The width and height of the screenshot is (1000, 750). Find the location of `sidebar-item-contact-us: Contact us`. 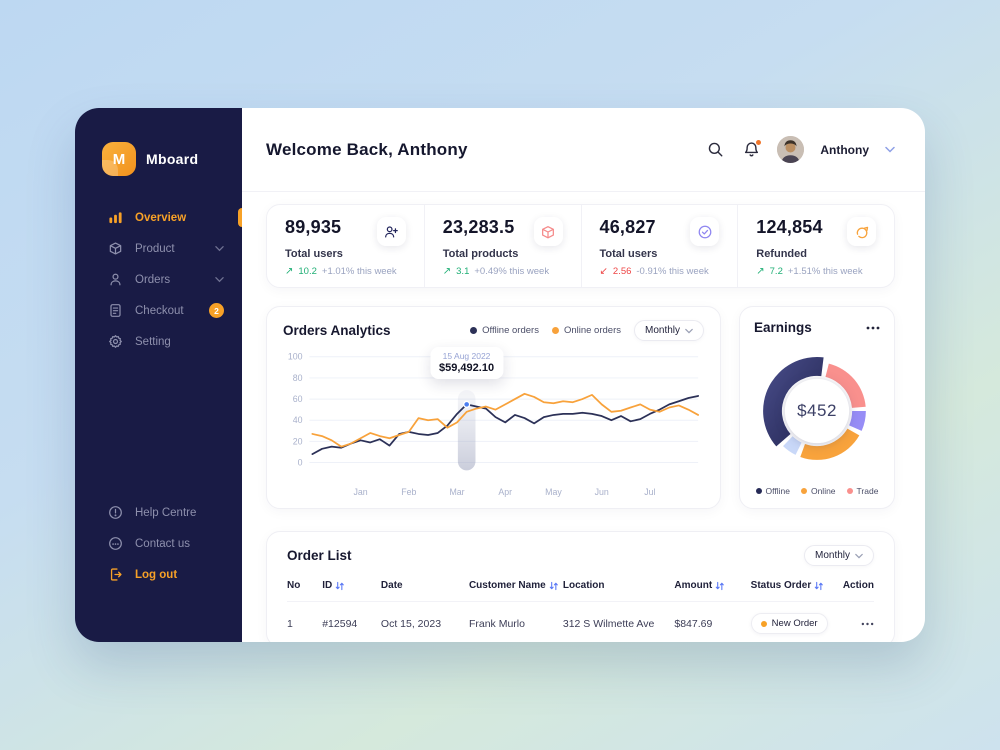

sidebar-item-contact-us: Contact us is located at coordinates (158, 543).